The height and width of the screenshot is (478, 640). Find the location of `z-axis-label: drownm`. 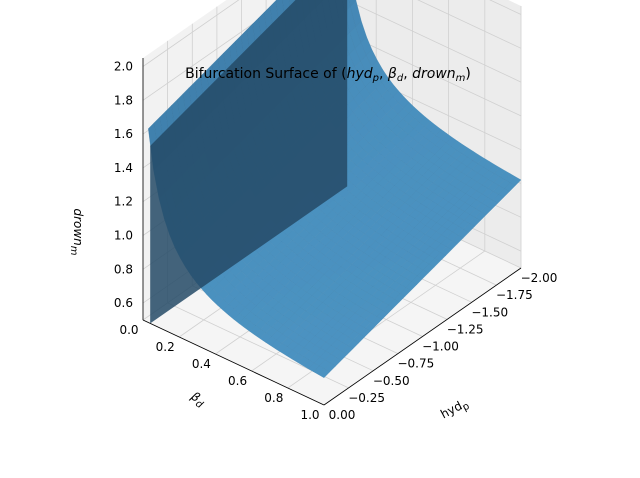

z-axis-label: drownm is located at coordinates (76, 231).